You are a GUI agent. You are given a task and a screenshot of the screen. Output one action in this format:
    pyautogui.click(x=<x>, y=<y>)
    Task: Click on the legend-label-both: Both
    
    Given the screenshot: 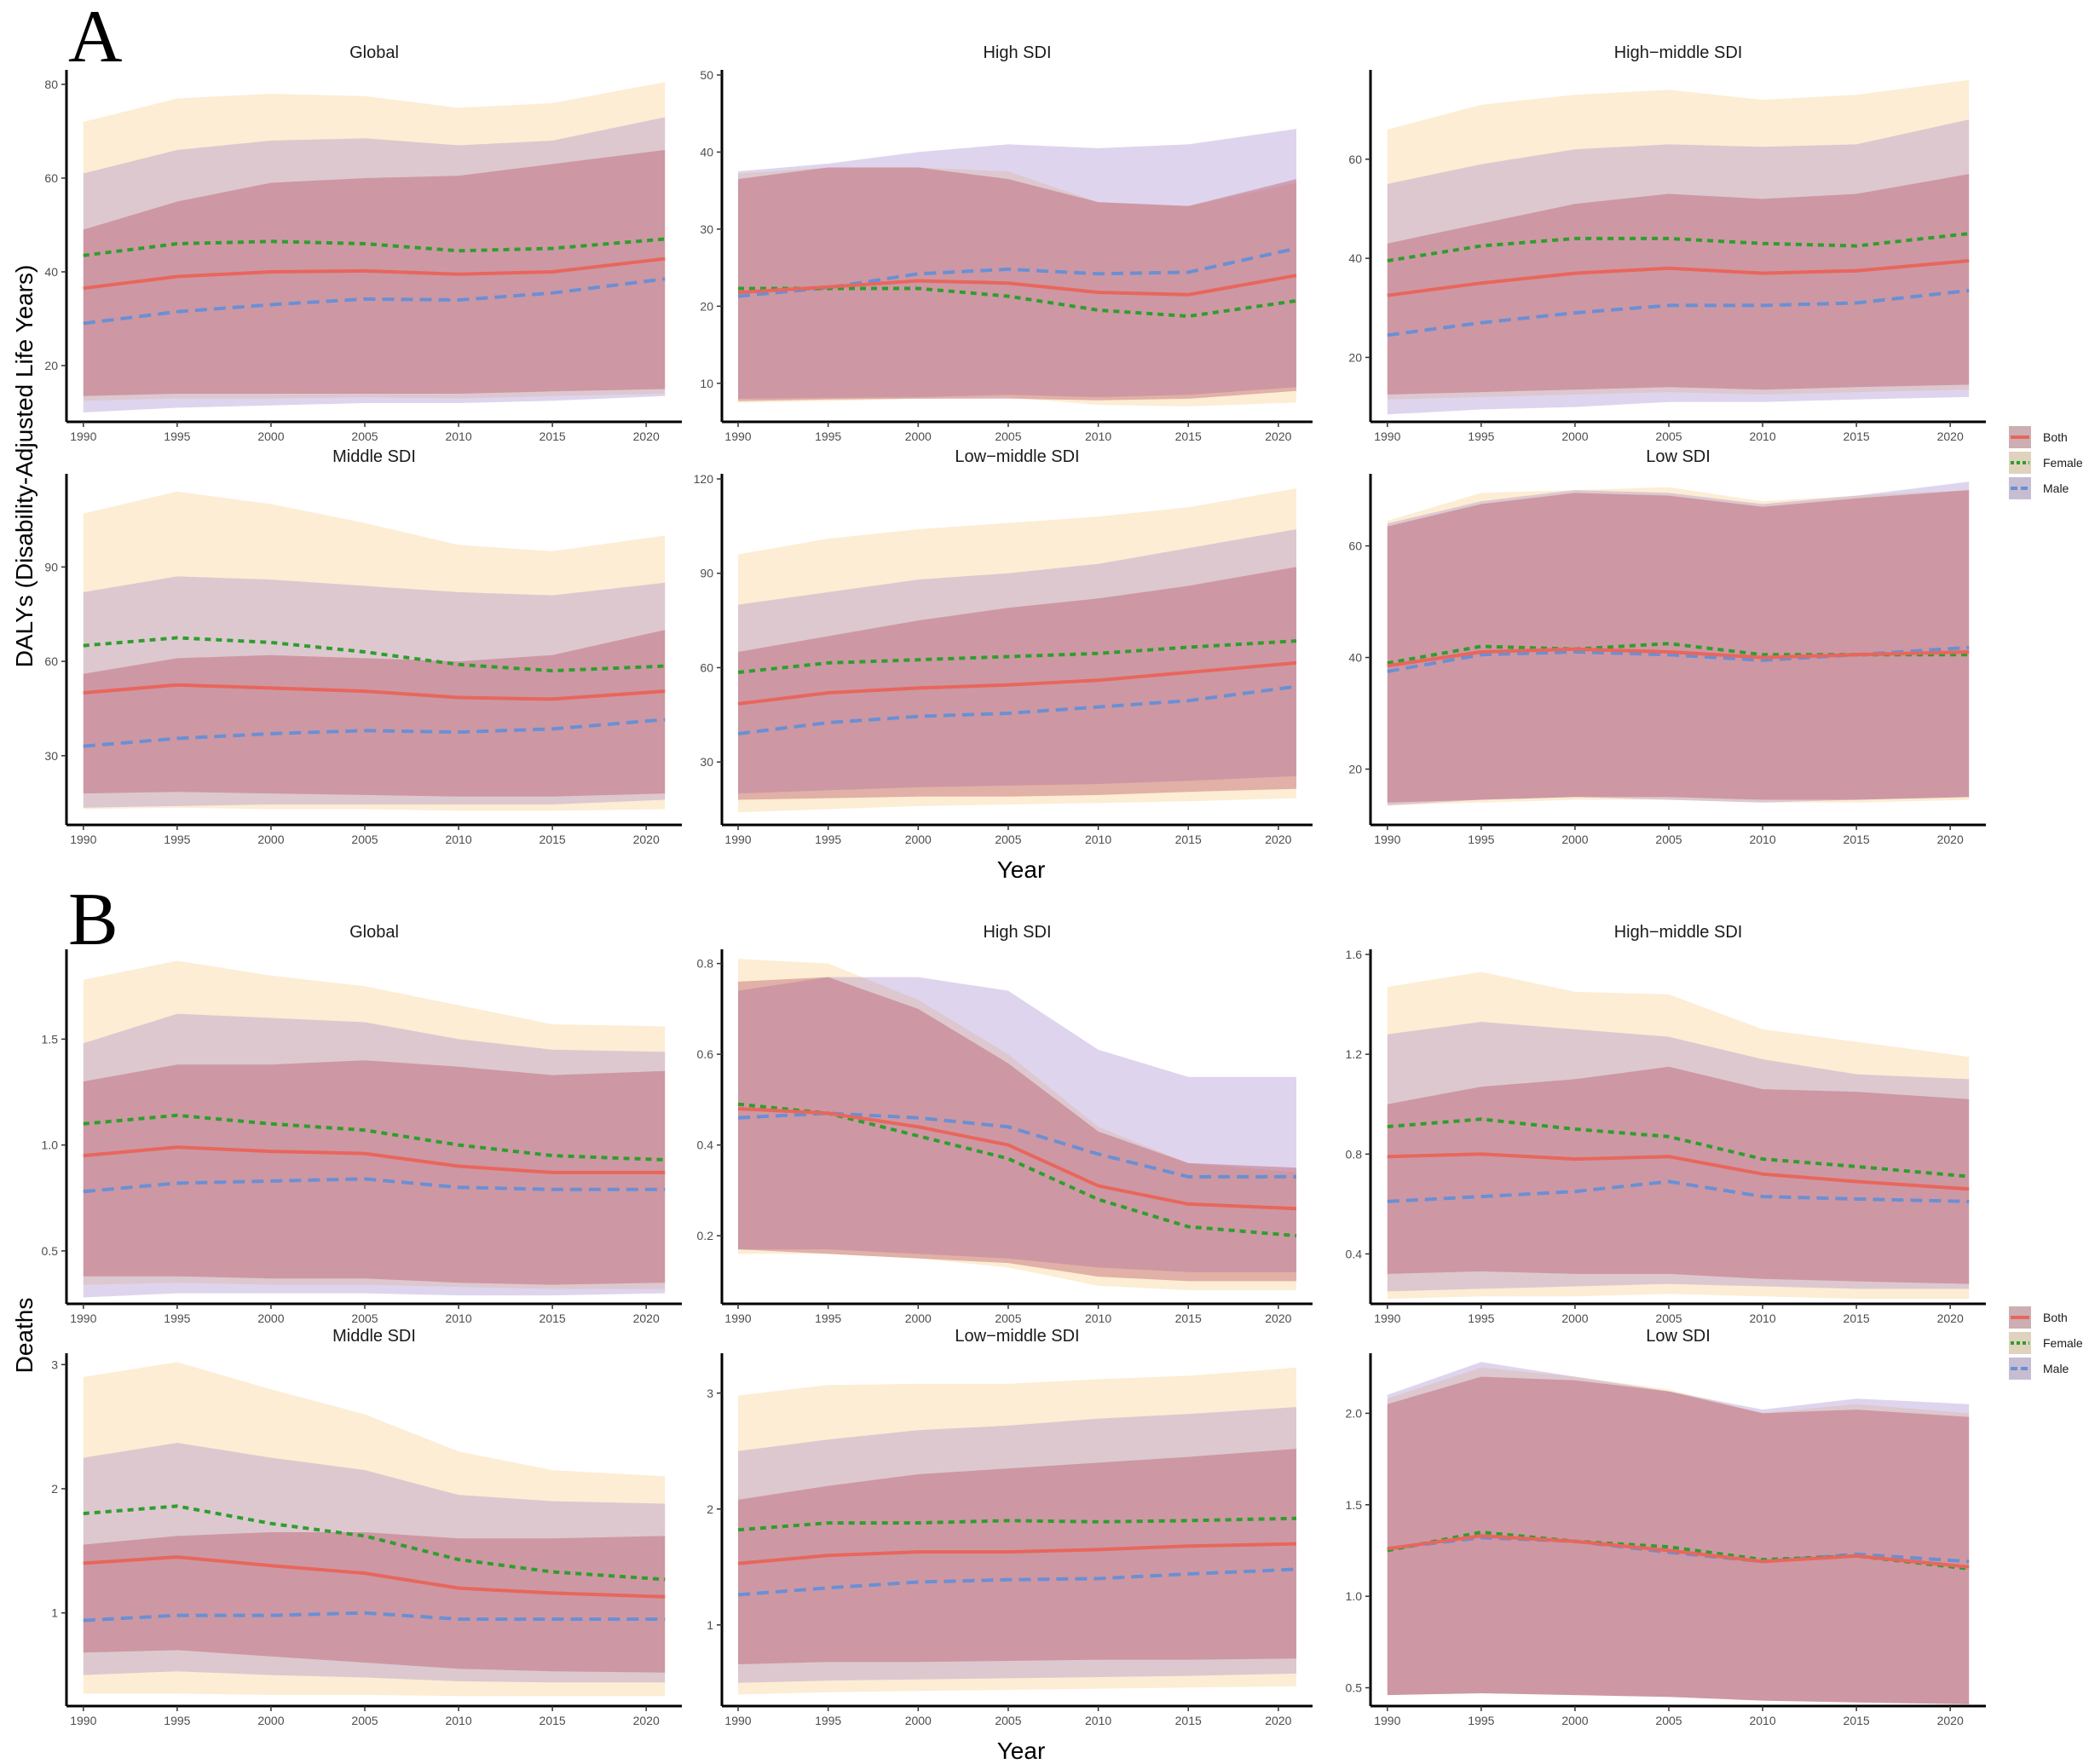 What is the action you would take?
    pyautogui.click(x=2055, y=437)
    